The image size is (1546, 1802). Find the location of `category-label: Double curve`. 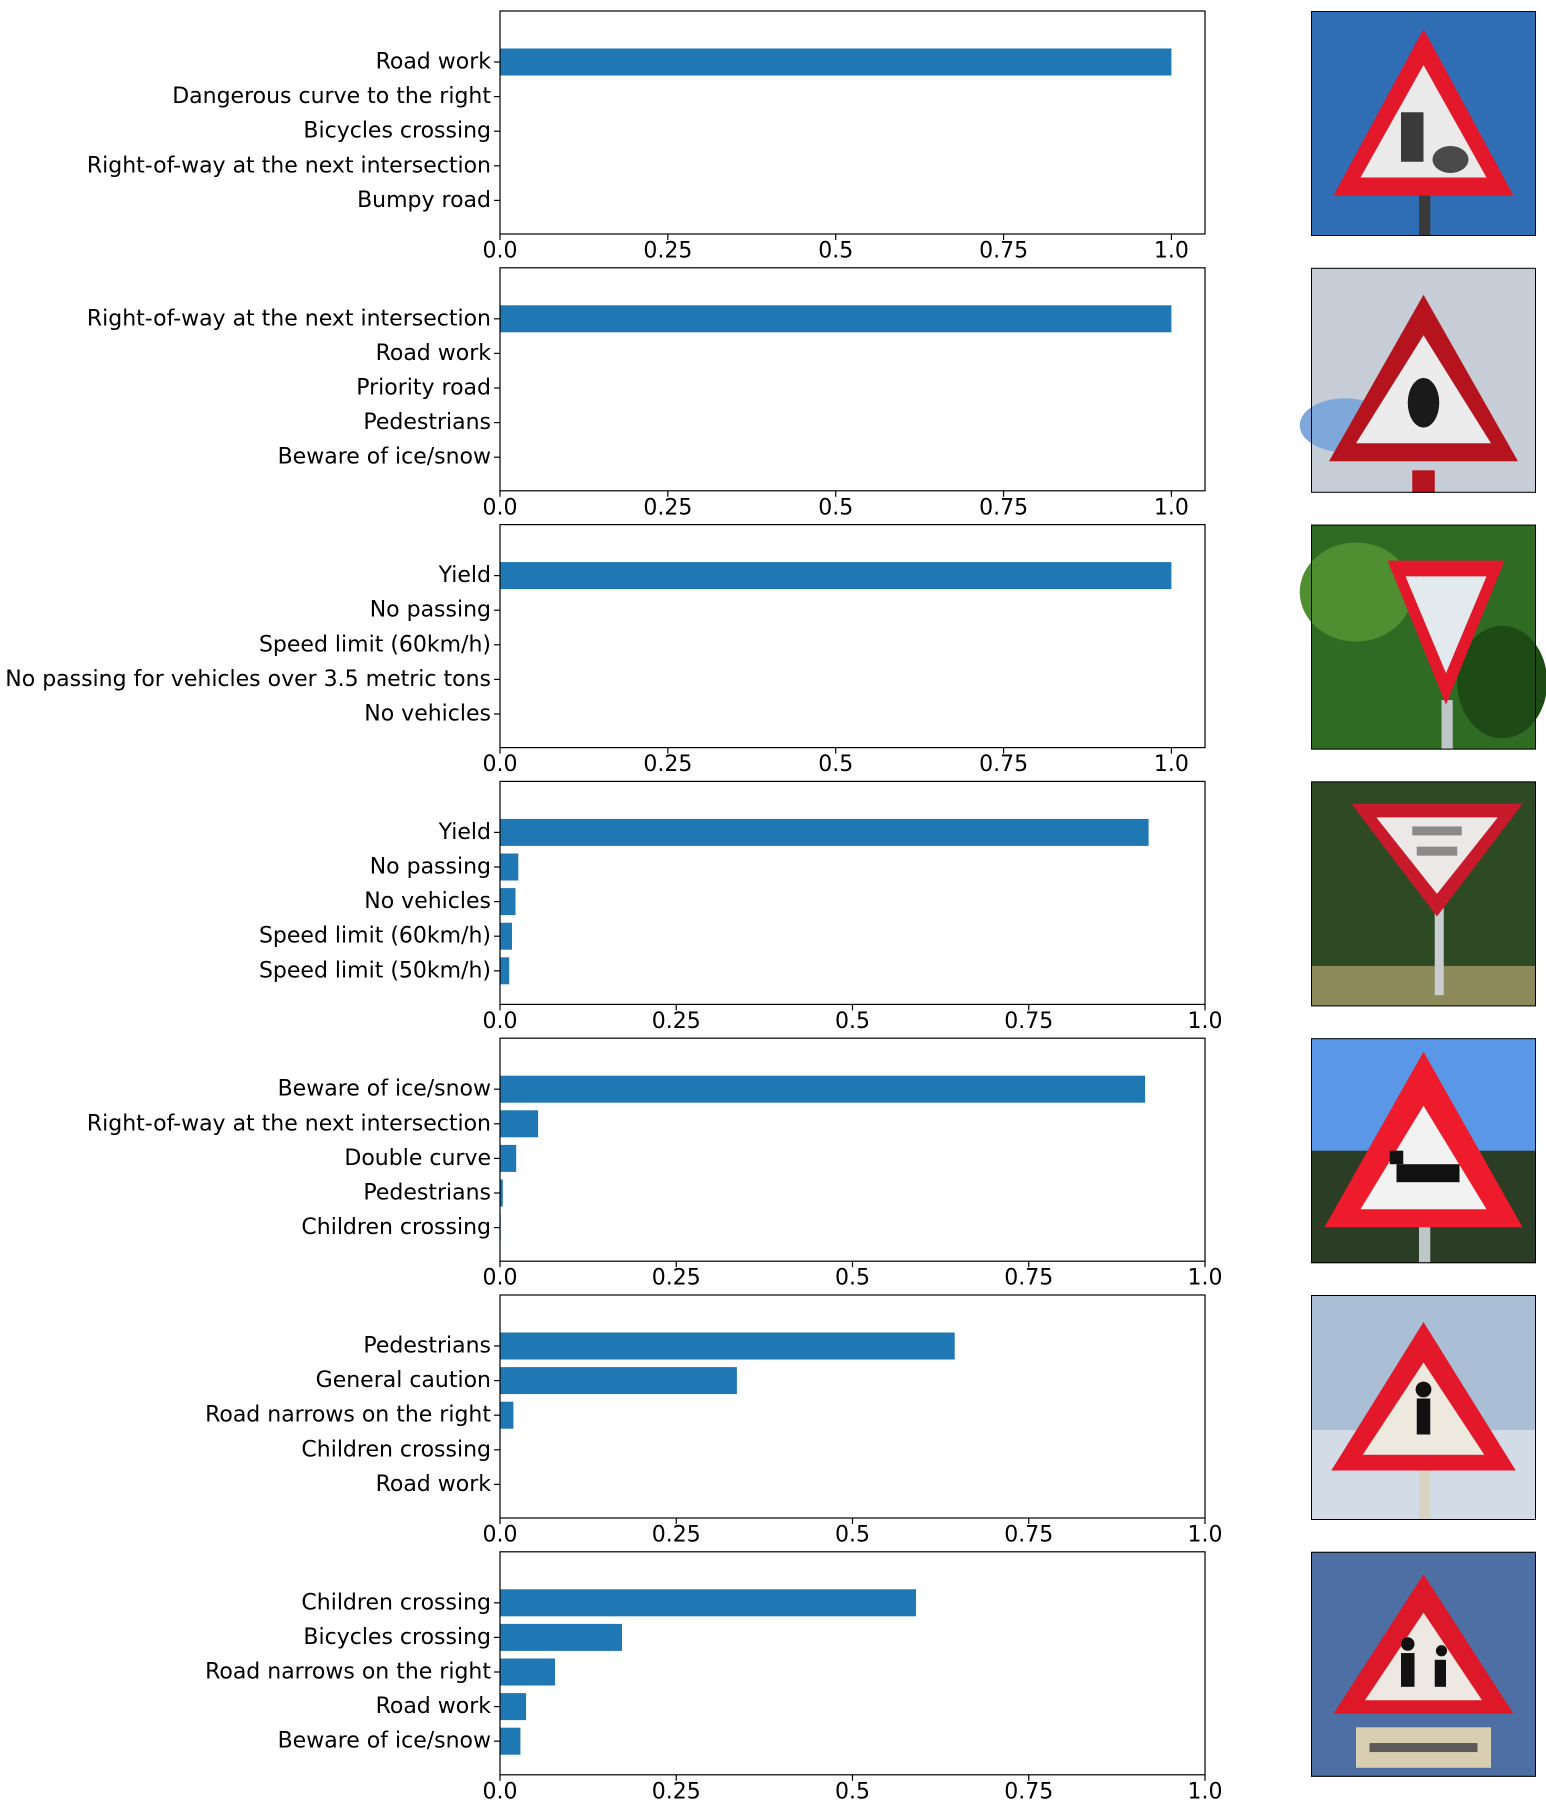

category-label: Double curve is located at coordinates (417, 1158).